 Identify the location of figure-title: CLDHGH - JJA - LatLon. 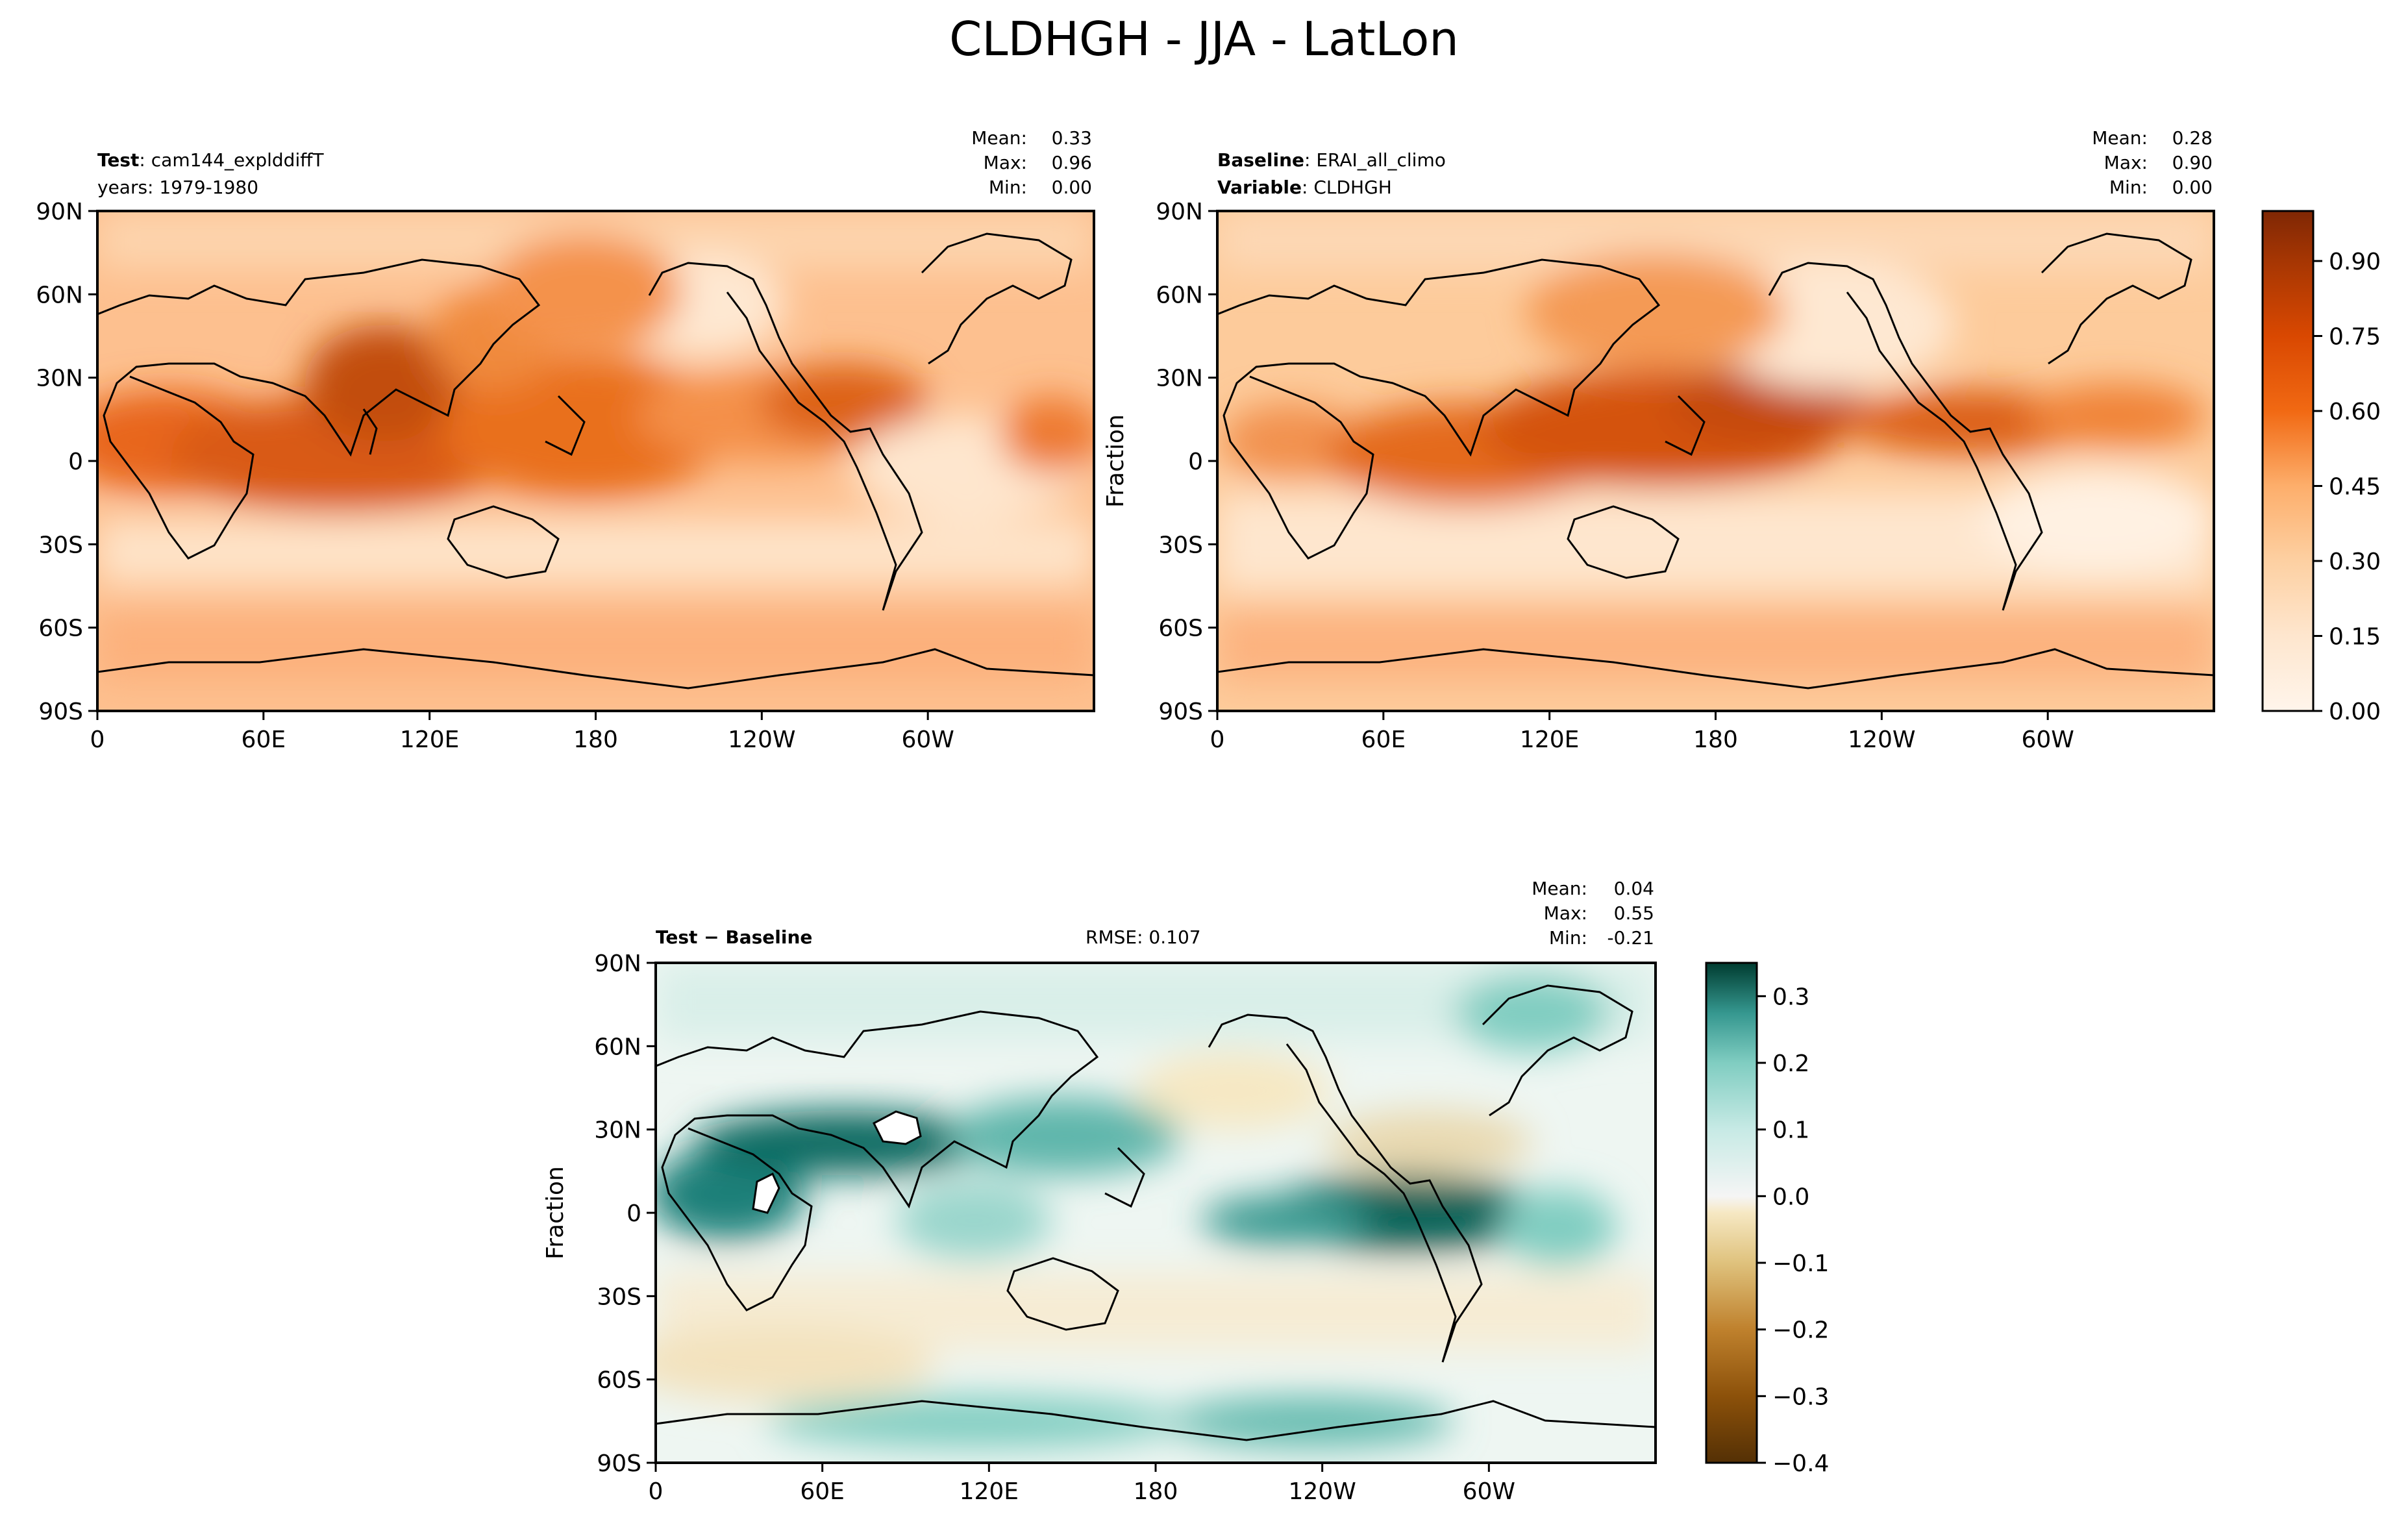
(1204, 39).